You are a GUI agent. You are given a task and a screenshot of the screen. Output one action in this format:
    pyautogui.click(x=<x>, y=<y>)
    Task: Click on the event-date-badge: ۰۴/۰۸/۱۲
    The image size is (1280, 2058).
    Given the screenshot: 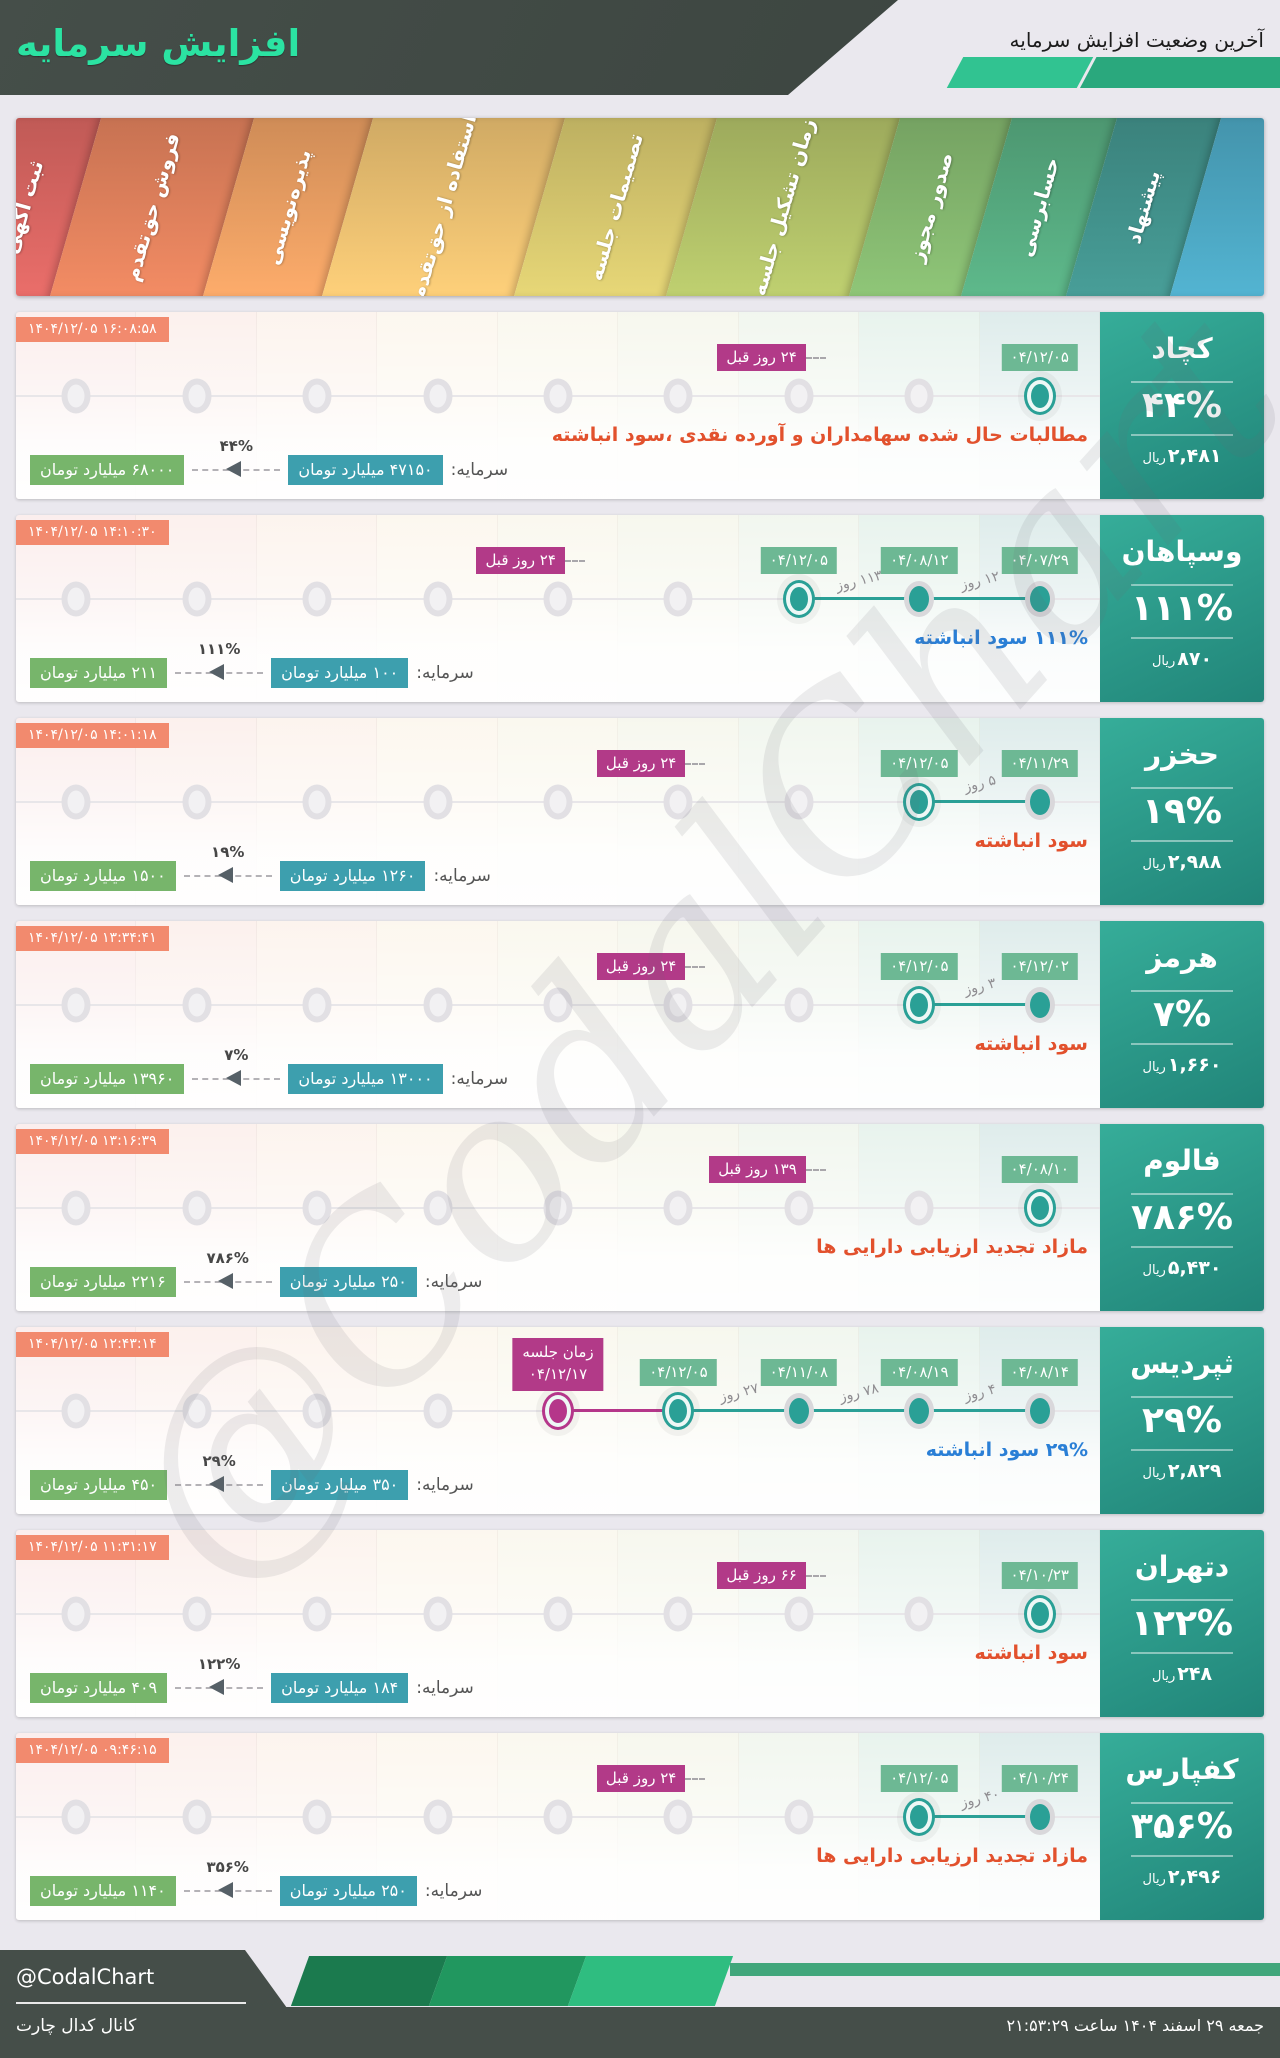 What is the action you would take?
    pyautogui.click(x=919, y=560)
    